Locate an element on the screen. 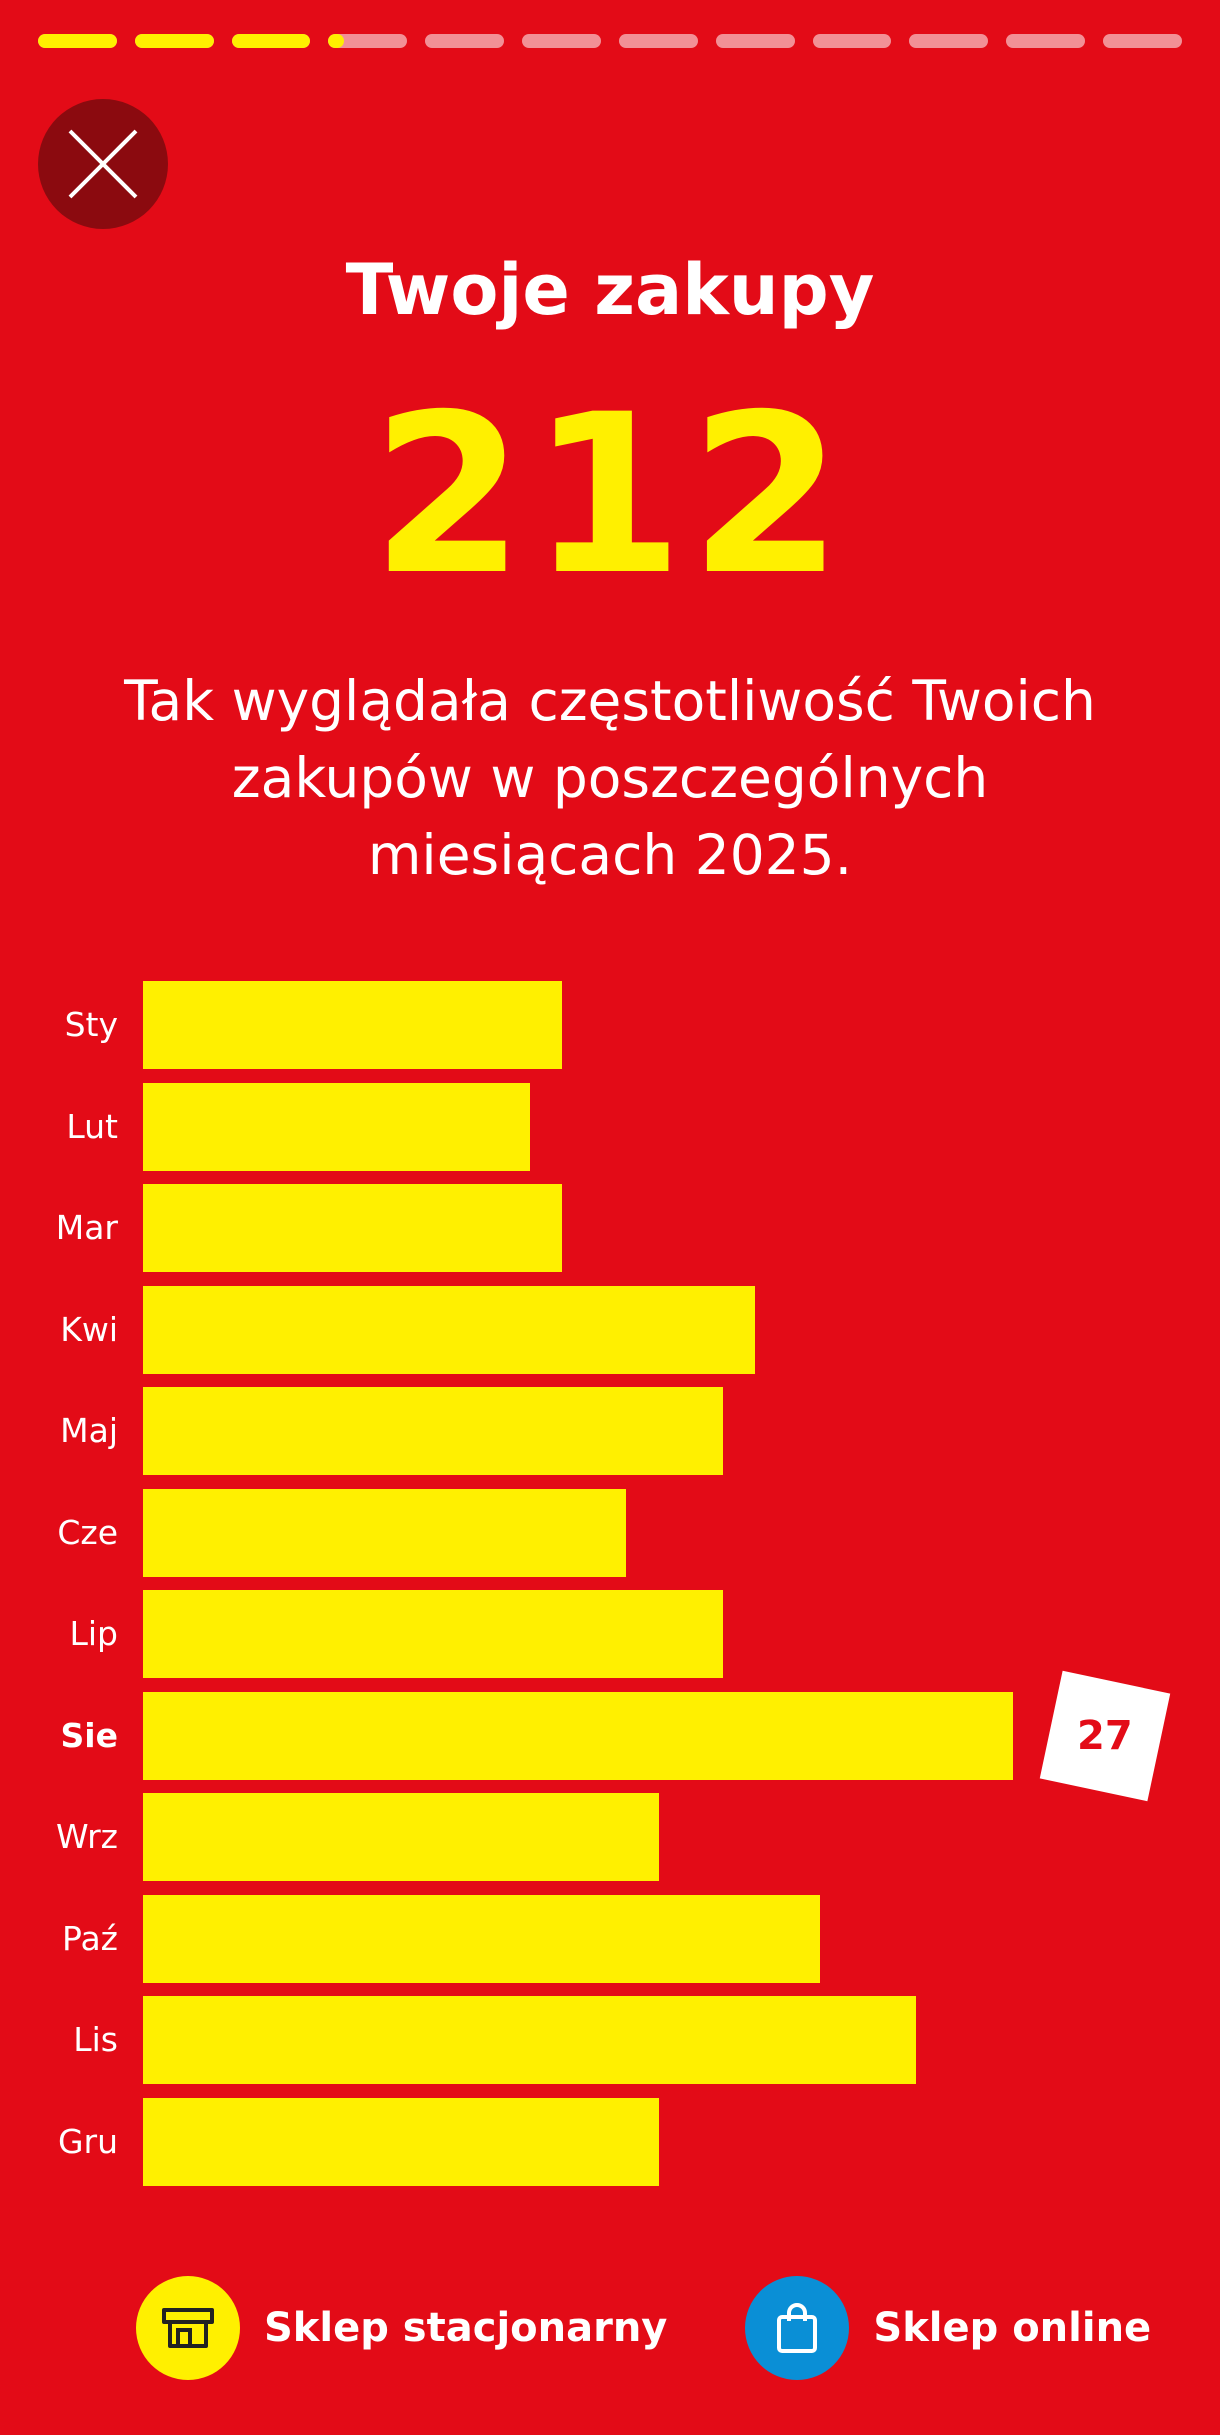  legend-label-store: Sklep stacjonarny is located at coordinates (466, 2328).